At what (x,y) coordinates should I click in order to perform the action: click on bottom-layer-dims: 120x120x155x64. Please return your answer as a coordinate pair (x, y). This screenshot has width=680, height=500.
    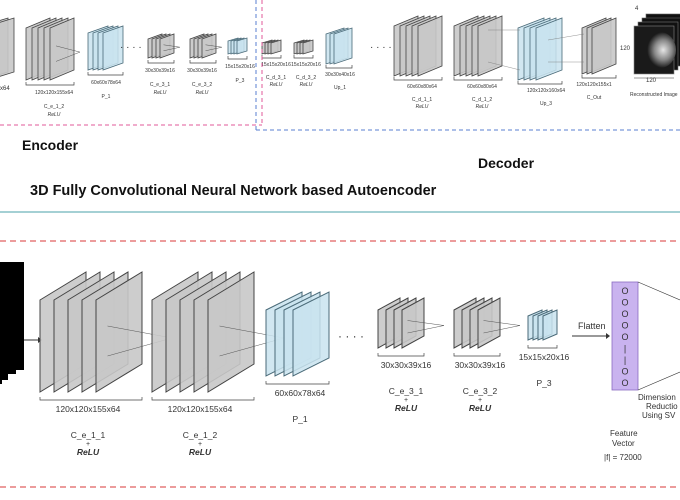
    Looking at the image, I should click on (88, 409).